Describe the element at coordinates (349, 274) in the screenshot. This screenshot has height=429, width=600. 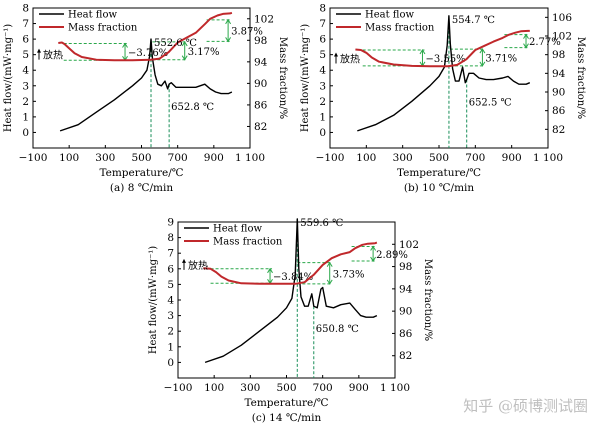
I see `step-label: 3.73%` at that location.